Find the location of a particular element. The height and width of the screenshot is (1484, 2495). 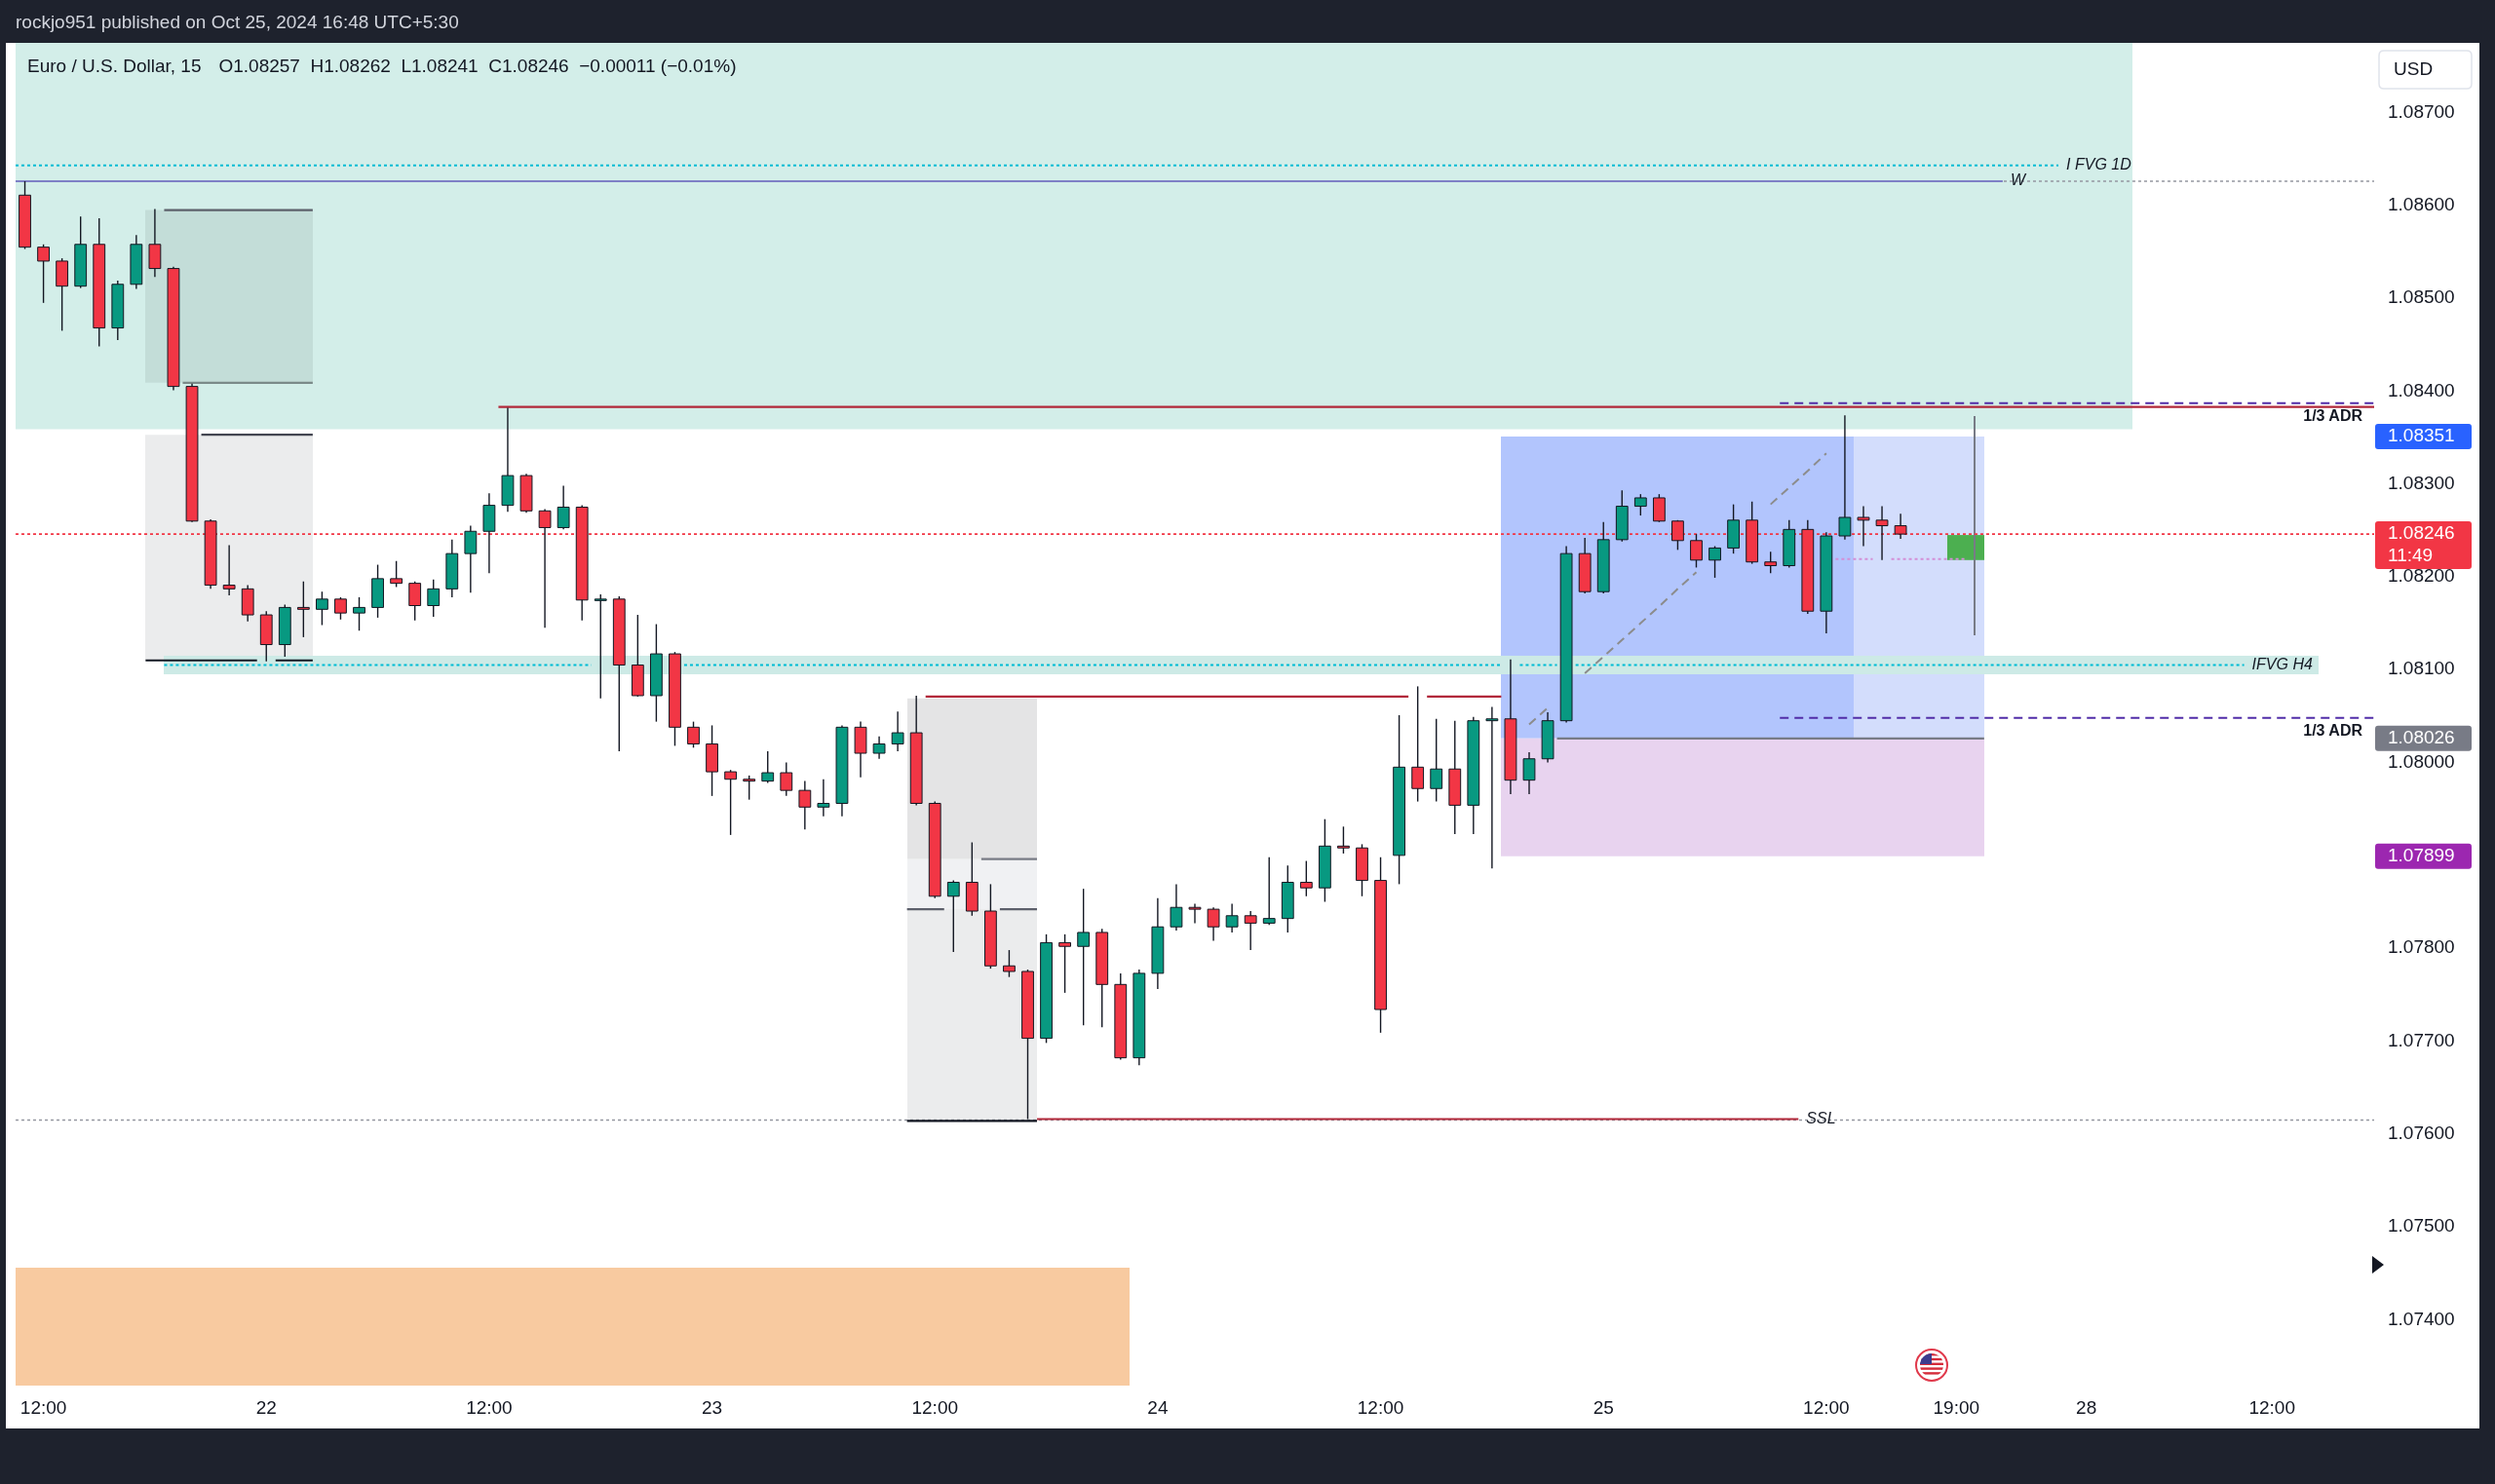

y-tick-label: 1.08300 is located at coordinates (2421, 482).